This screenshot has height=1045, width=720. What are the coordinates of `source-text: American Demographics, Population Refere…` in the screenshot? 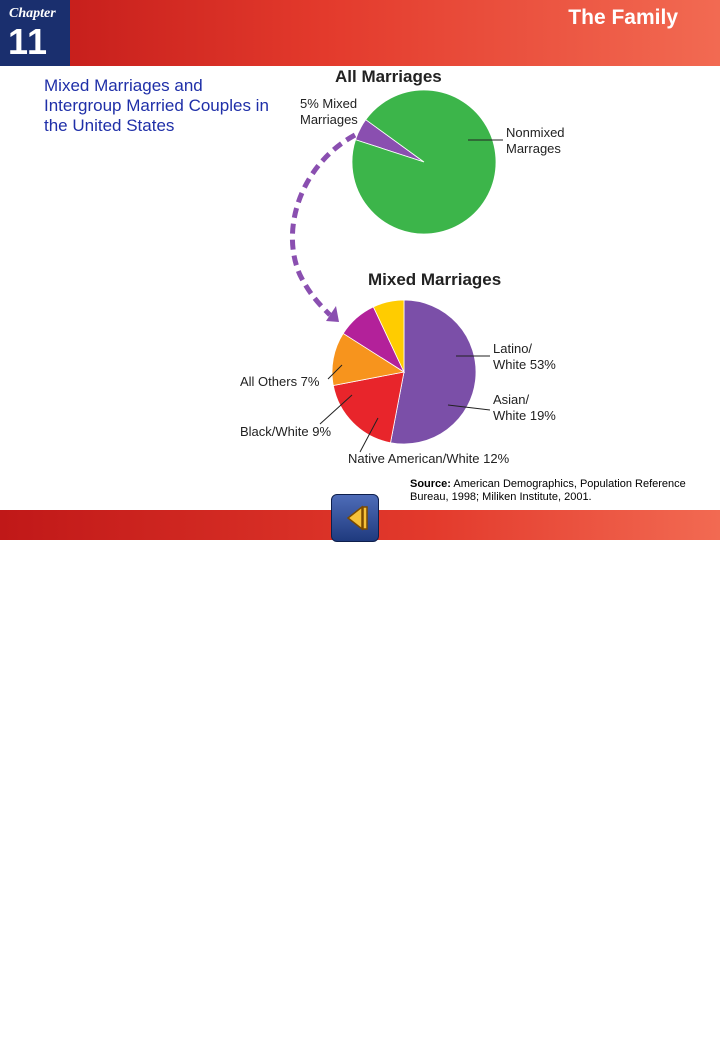 It's located at (548, 490).